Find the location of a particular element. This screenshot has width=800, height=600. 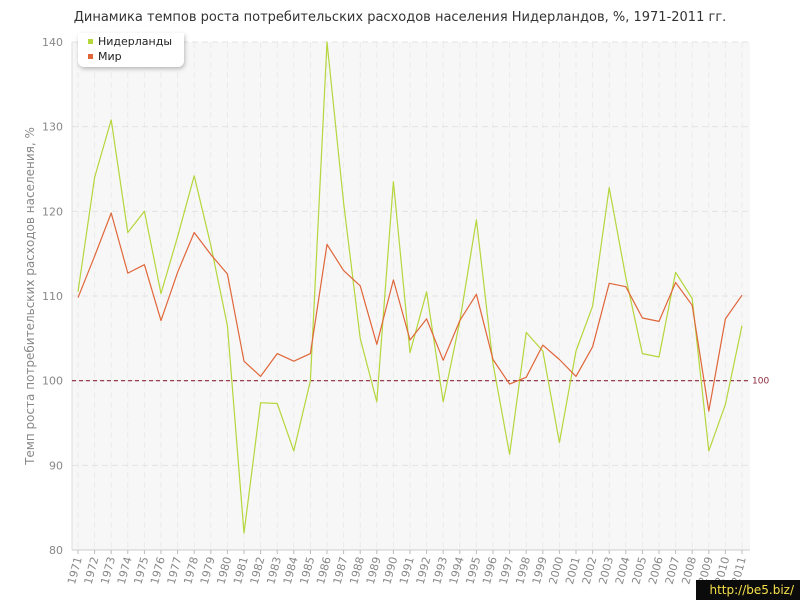

legend-item-world: Мир is located at coordinates (105, 57).